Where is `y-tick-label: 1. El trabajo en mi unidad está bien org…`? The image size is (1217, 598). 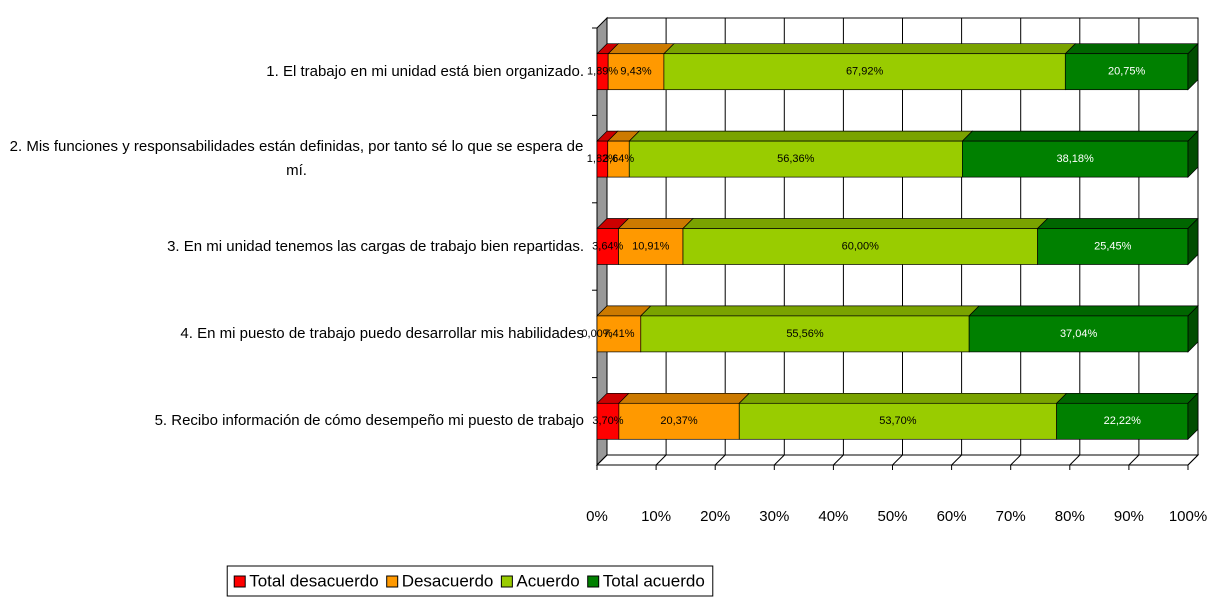 y-tick-label: 1. El trabajo en mi unidad está bien org… is located at coordinates (425, 71).